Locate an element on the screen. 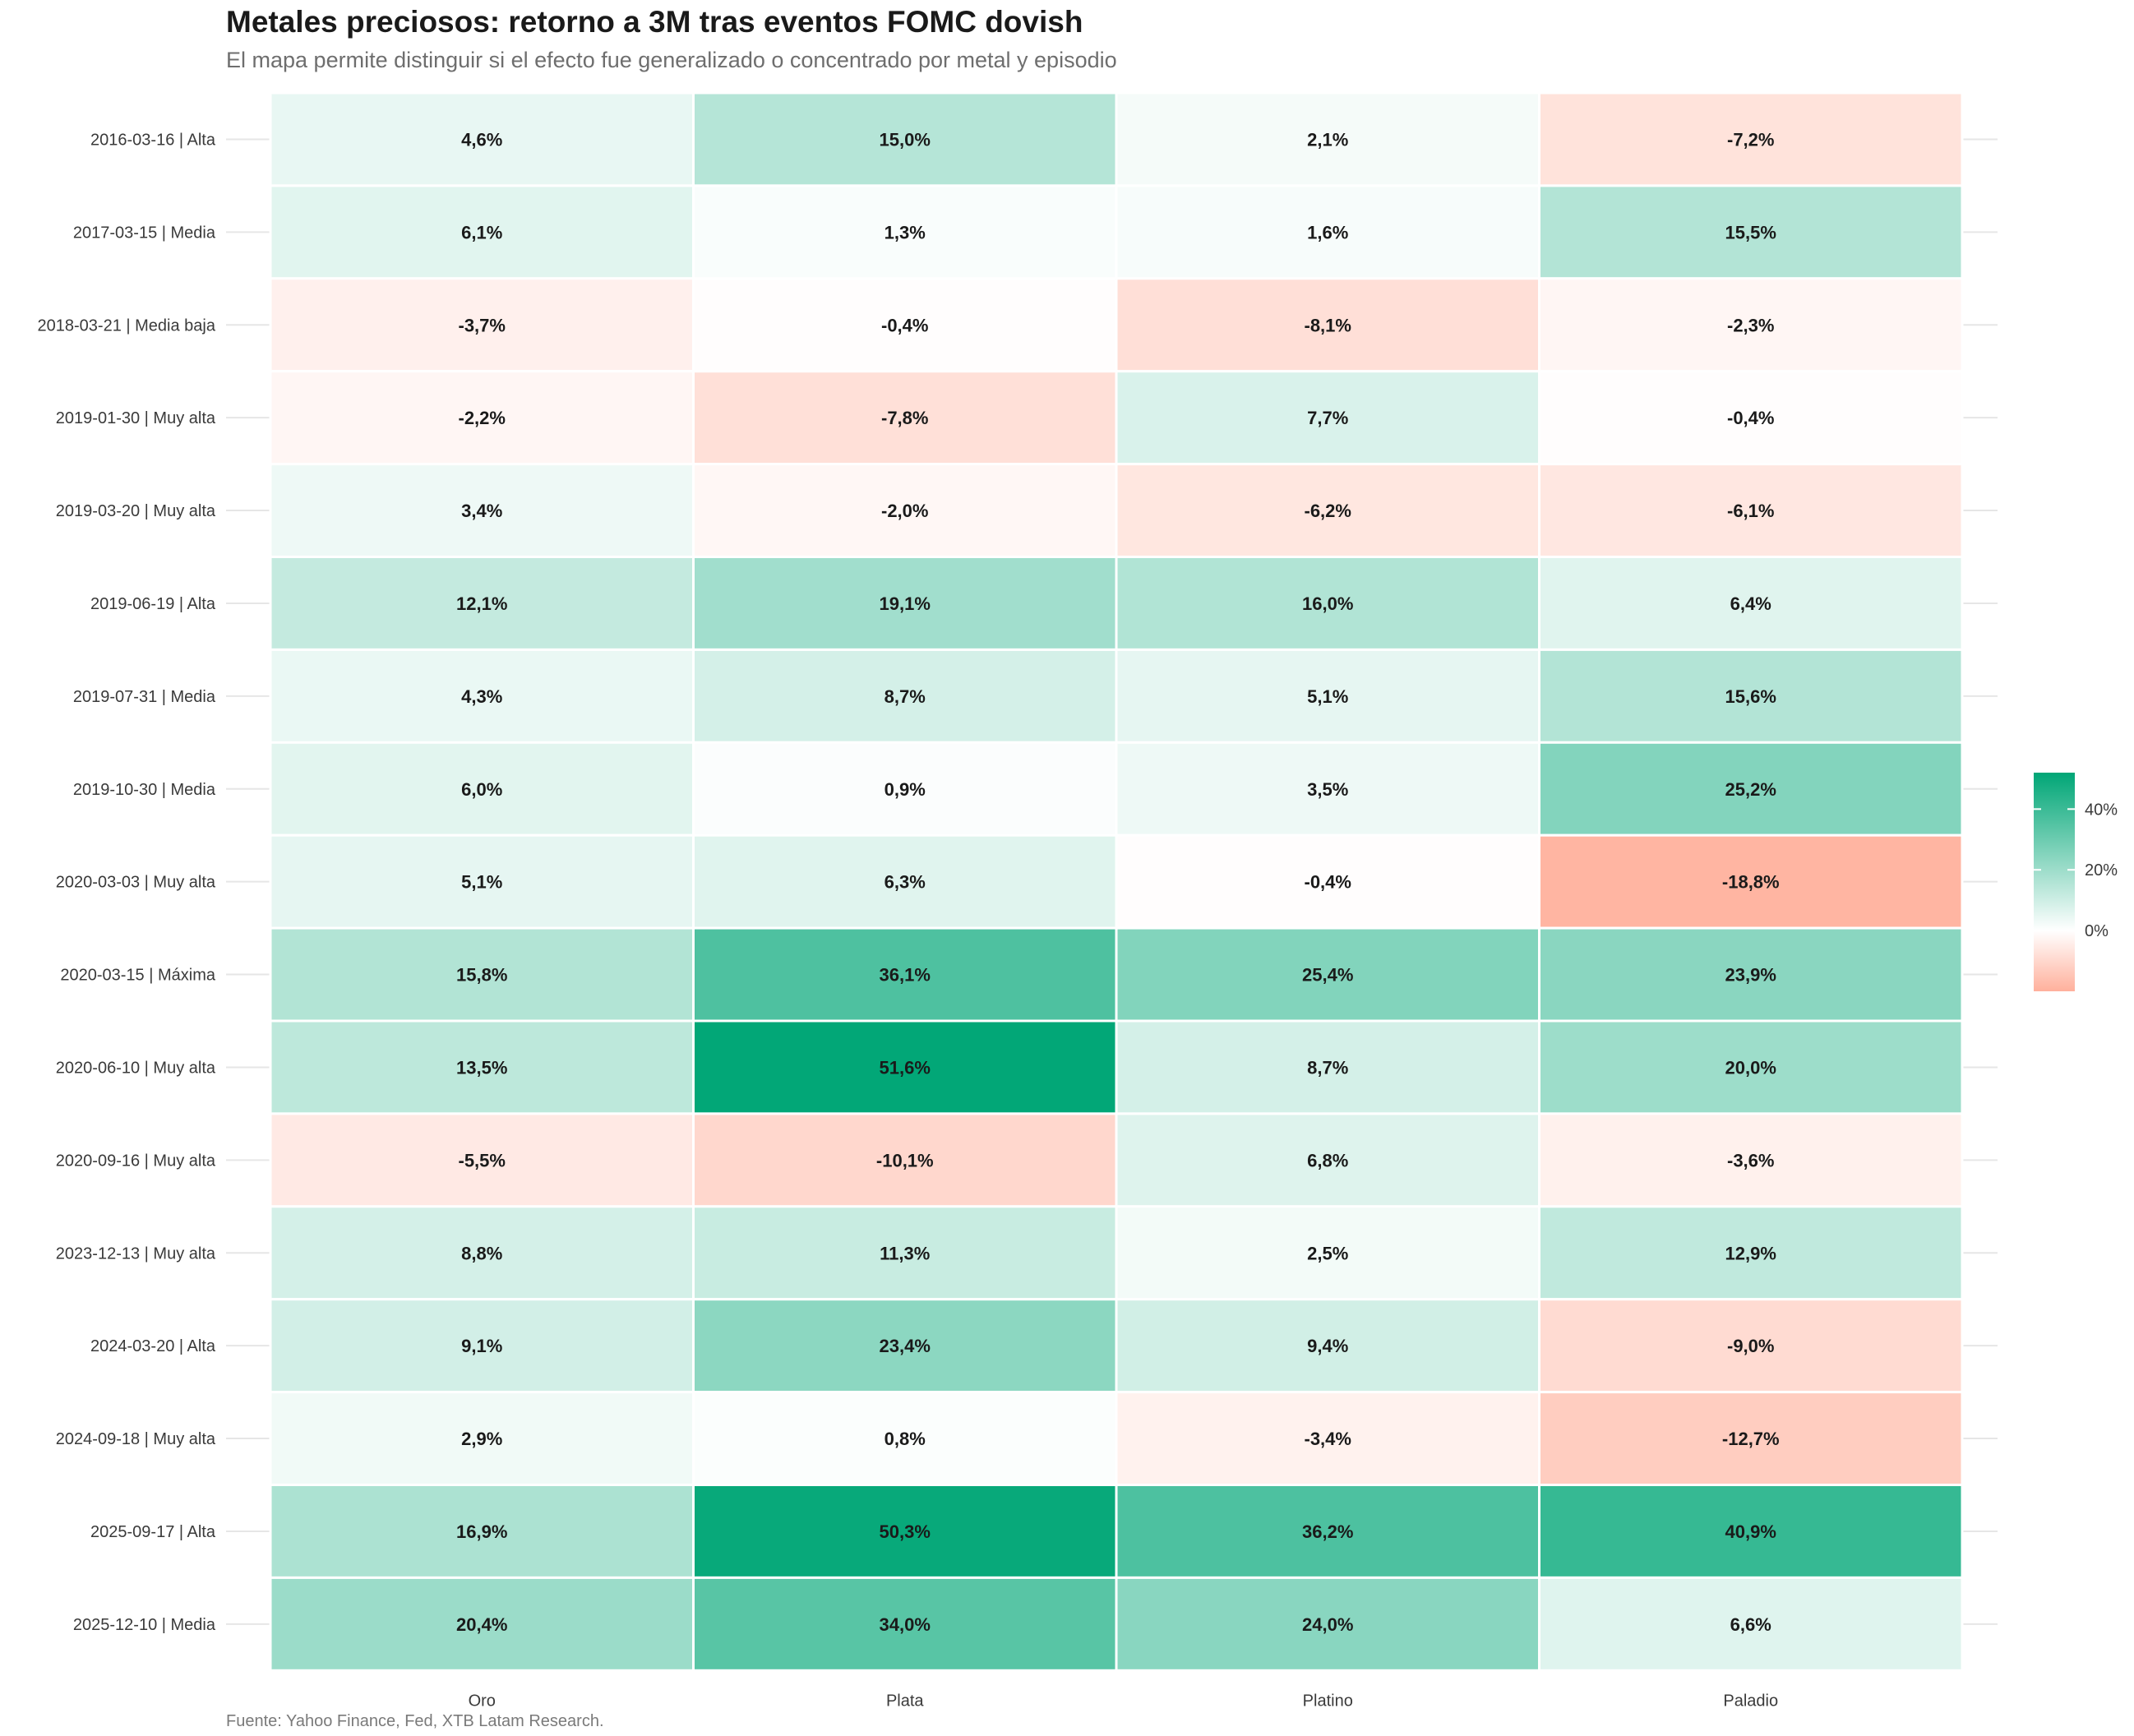 The height and width of the screenshot is (1736, 2134). cell-value-label: -2,2% is located at coordinates (482, 418).